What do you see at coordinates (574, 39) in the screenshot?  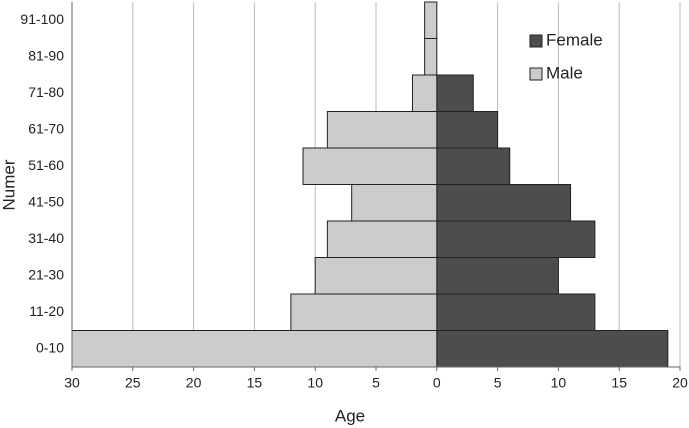 I see `legend-label: Female` at bounding box center [574, 39].